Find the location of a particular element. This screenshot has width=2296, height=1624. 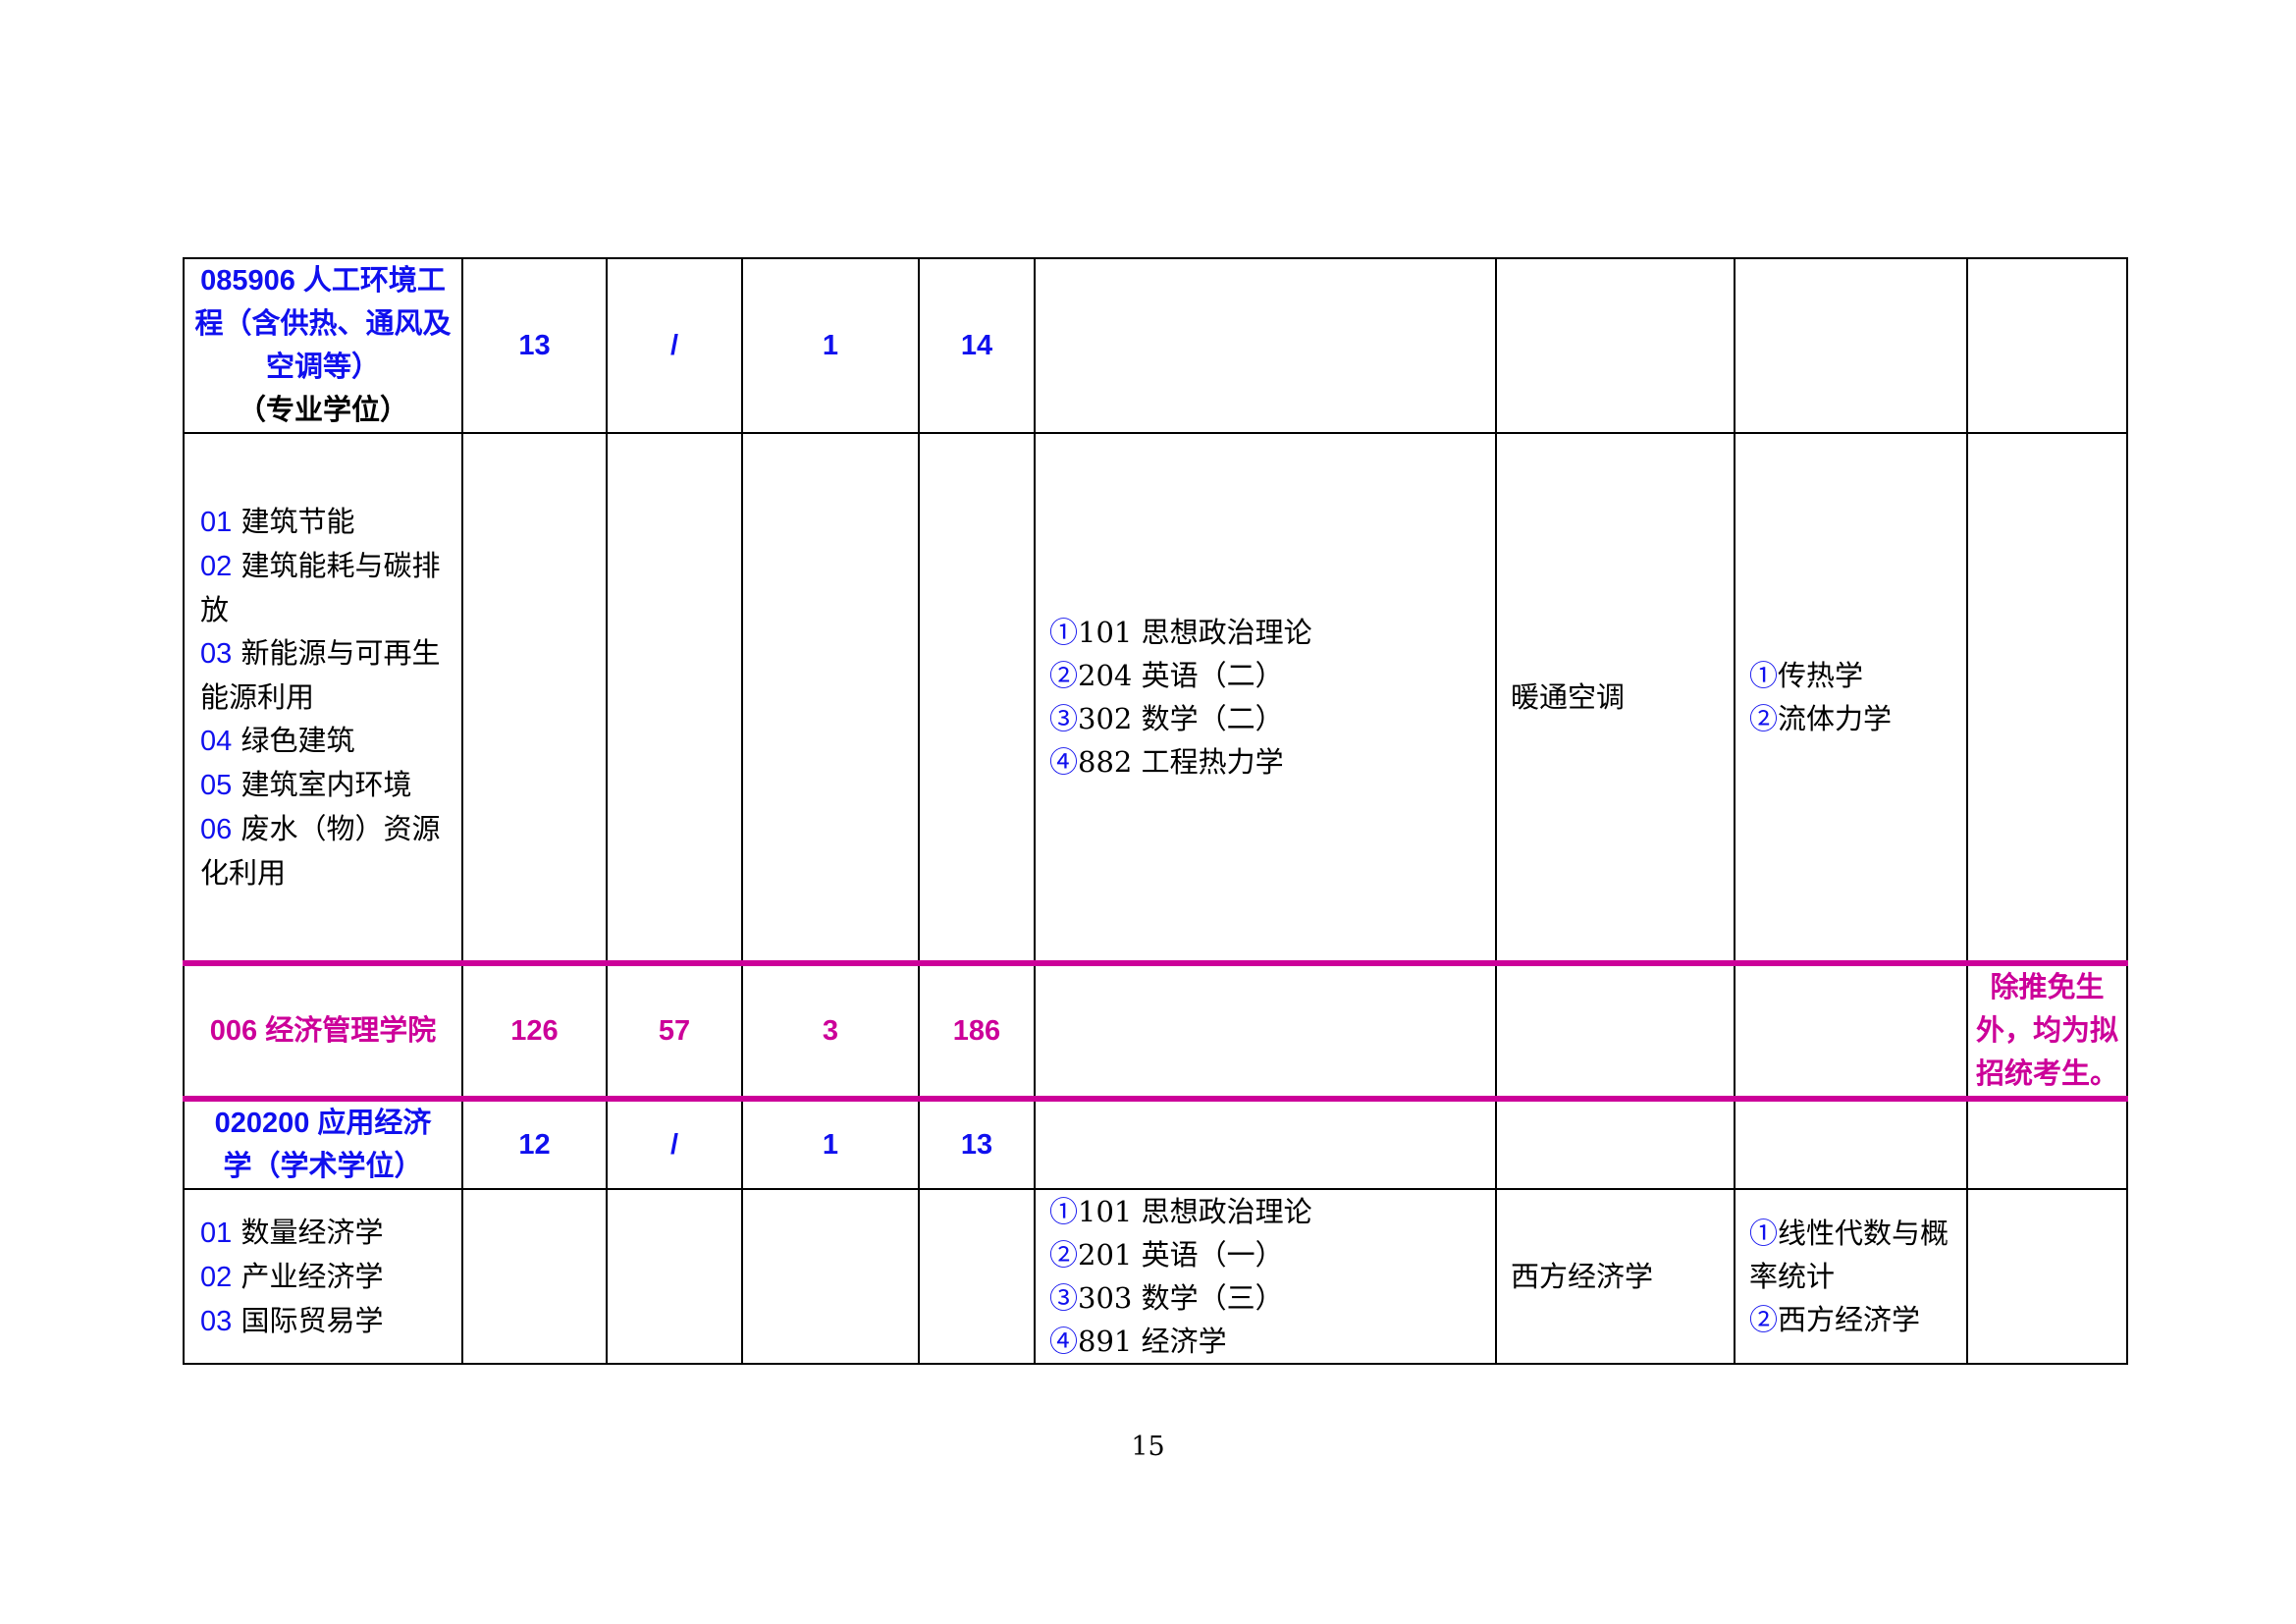

exam-subject: ③303 数学（三） is located at coordinates (1272, 1298).